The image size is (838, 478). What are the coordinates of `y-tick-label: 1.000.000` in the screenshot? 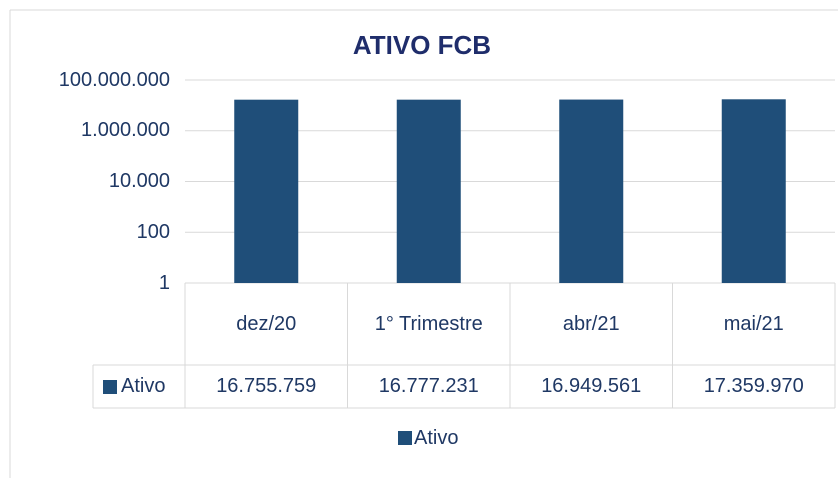 It's located at (125, 130).